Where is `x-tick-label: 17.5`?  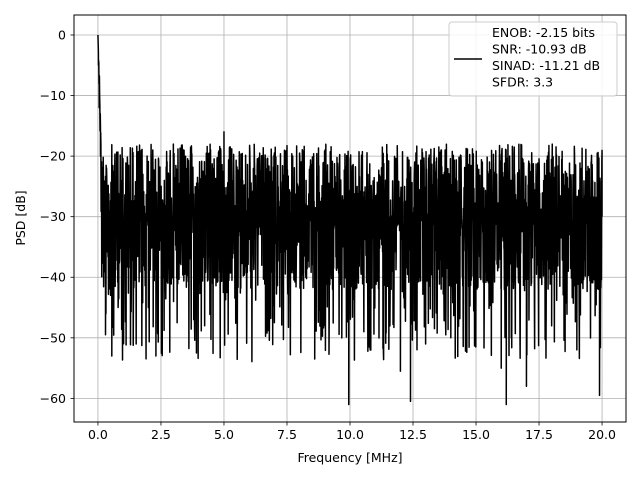
x-tick-label: 17.5 is located at coordinates (539, 434).